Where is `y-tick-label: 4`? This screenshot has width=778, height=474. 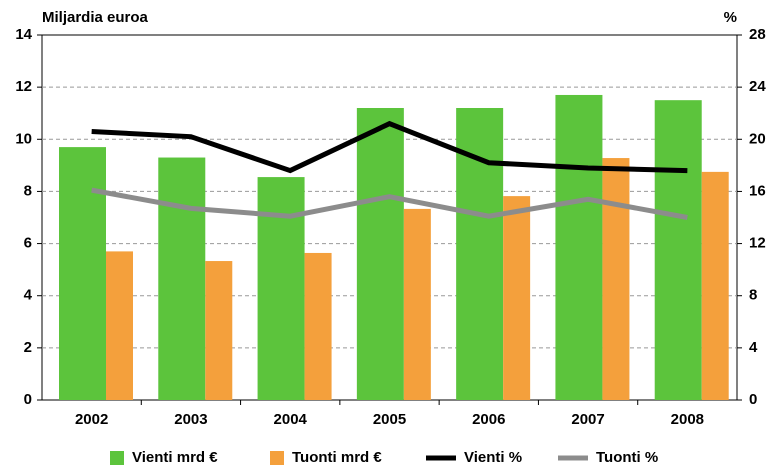
y-tick-label: 4 is located at coordinates (28, 295).